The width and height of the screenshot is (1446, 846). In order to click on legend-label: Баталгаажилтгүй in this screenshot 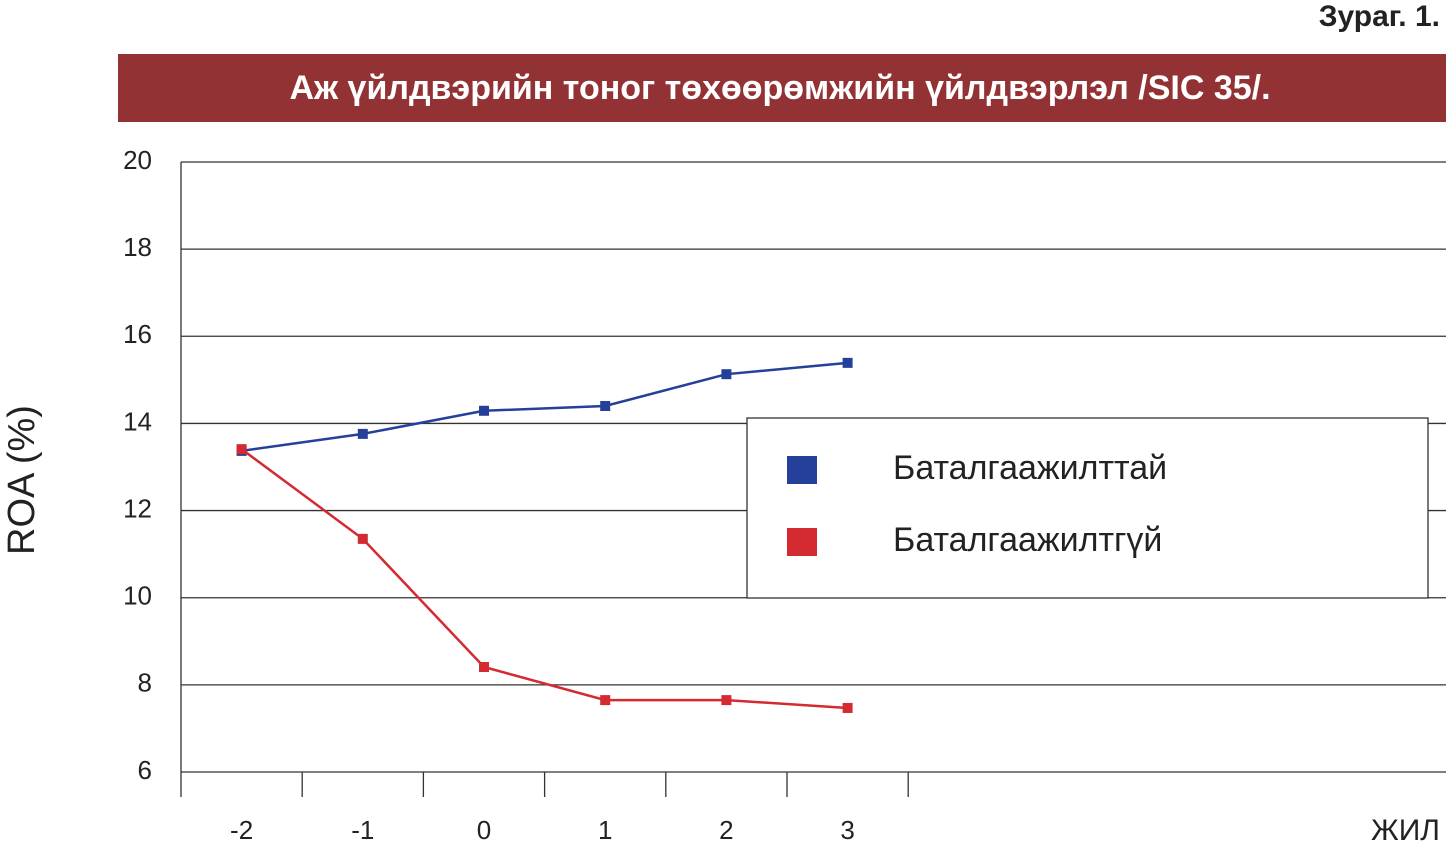, I will do `click(1027, 540)`.